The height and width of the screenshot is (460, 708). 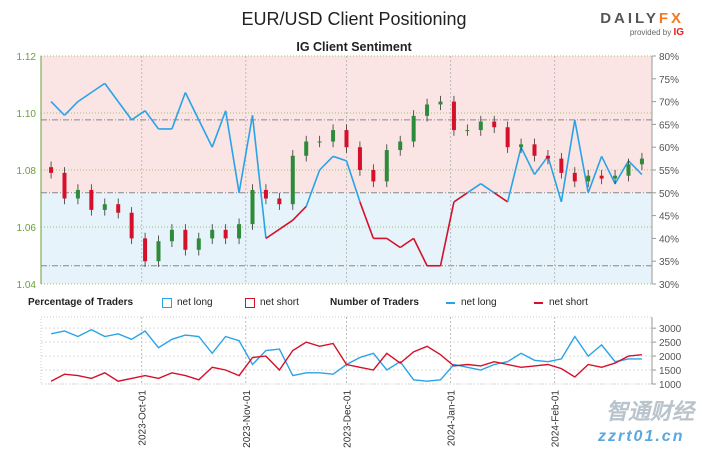 What do you see at coordinates (670, 329) in the screenshot?
I see `count-tick-label: 3000` at bounding box center [670, 329].